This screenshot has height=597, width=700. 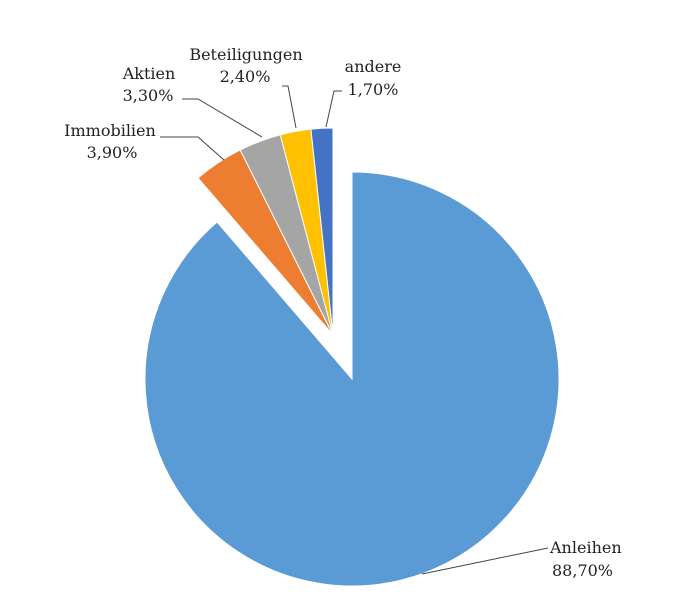 I want to click on leader-line-anleihen, so click(x=485, y=561).